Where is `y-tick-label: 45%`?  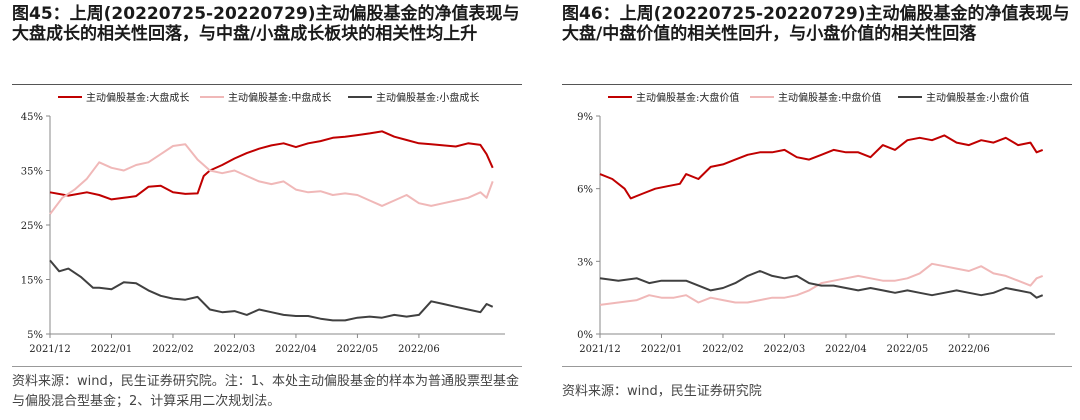
y-tick-label: 45% is located at coordinates (32, 117).